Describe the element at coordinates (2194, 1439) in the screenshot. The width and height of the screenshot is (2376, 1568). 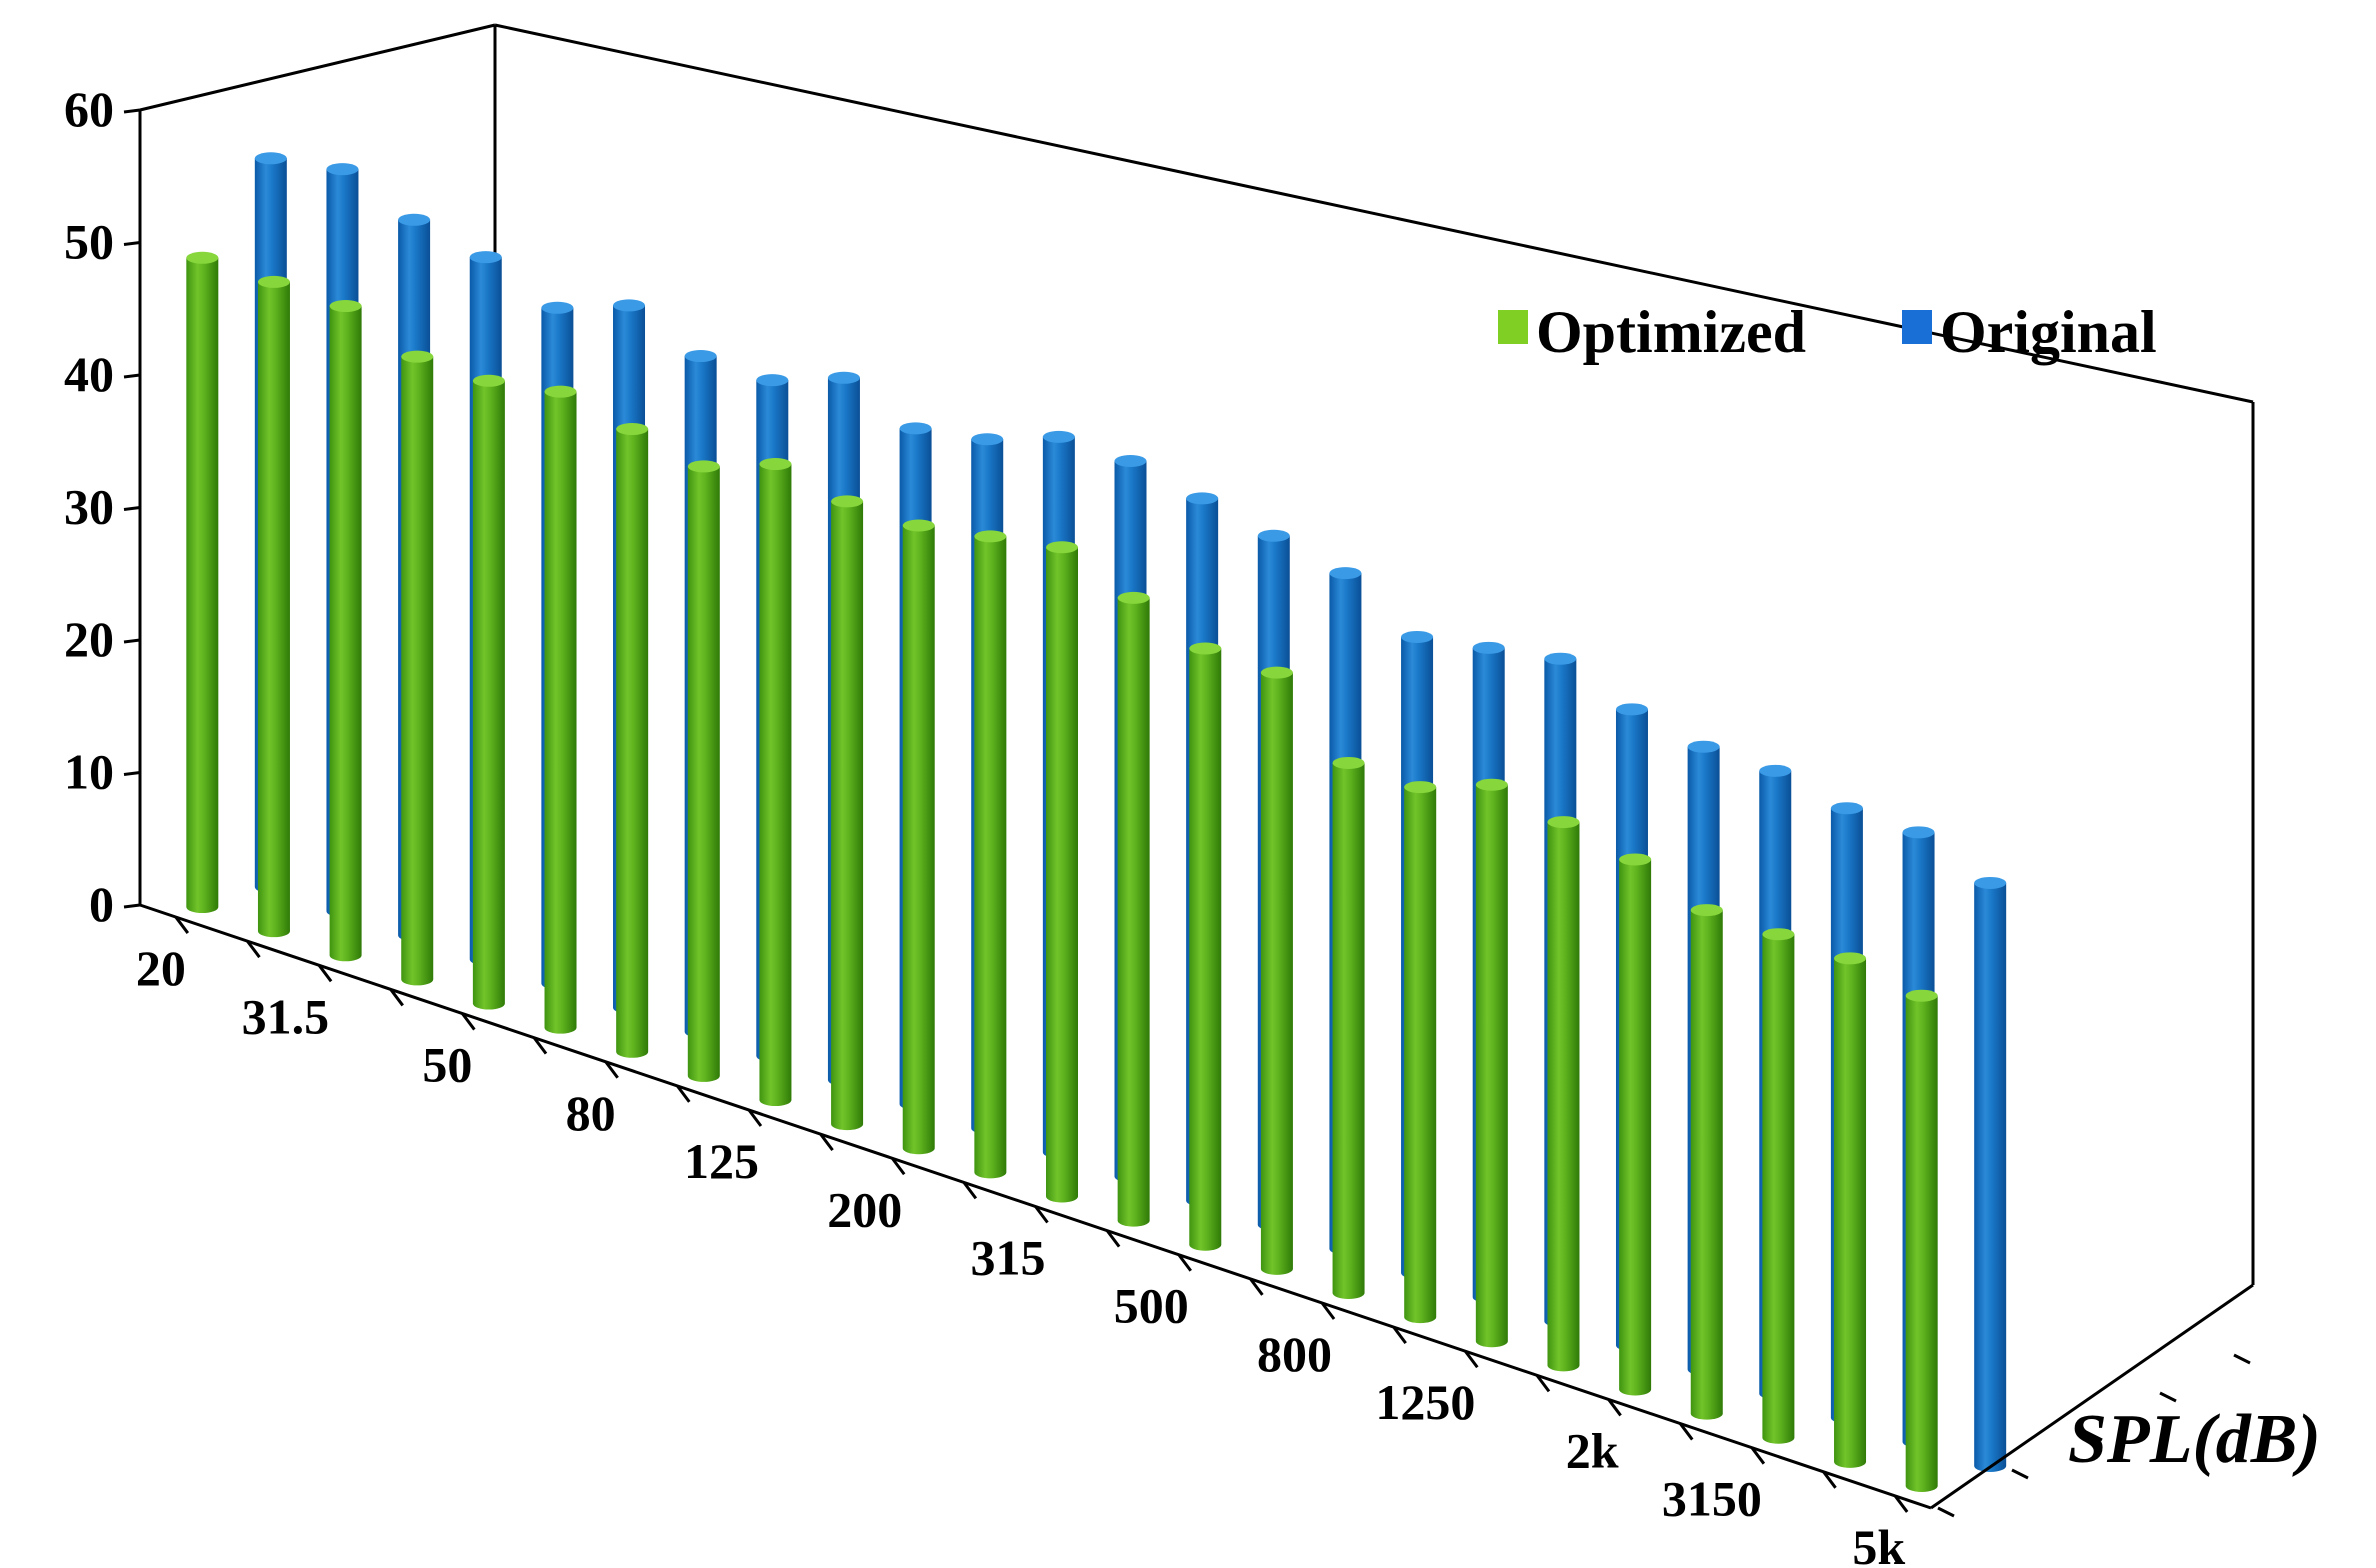
I see `z-axis-title: SPL(dB)` at that location.